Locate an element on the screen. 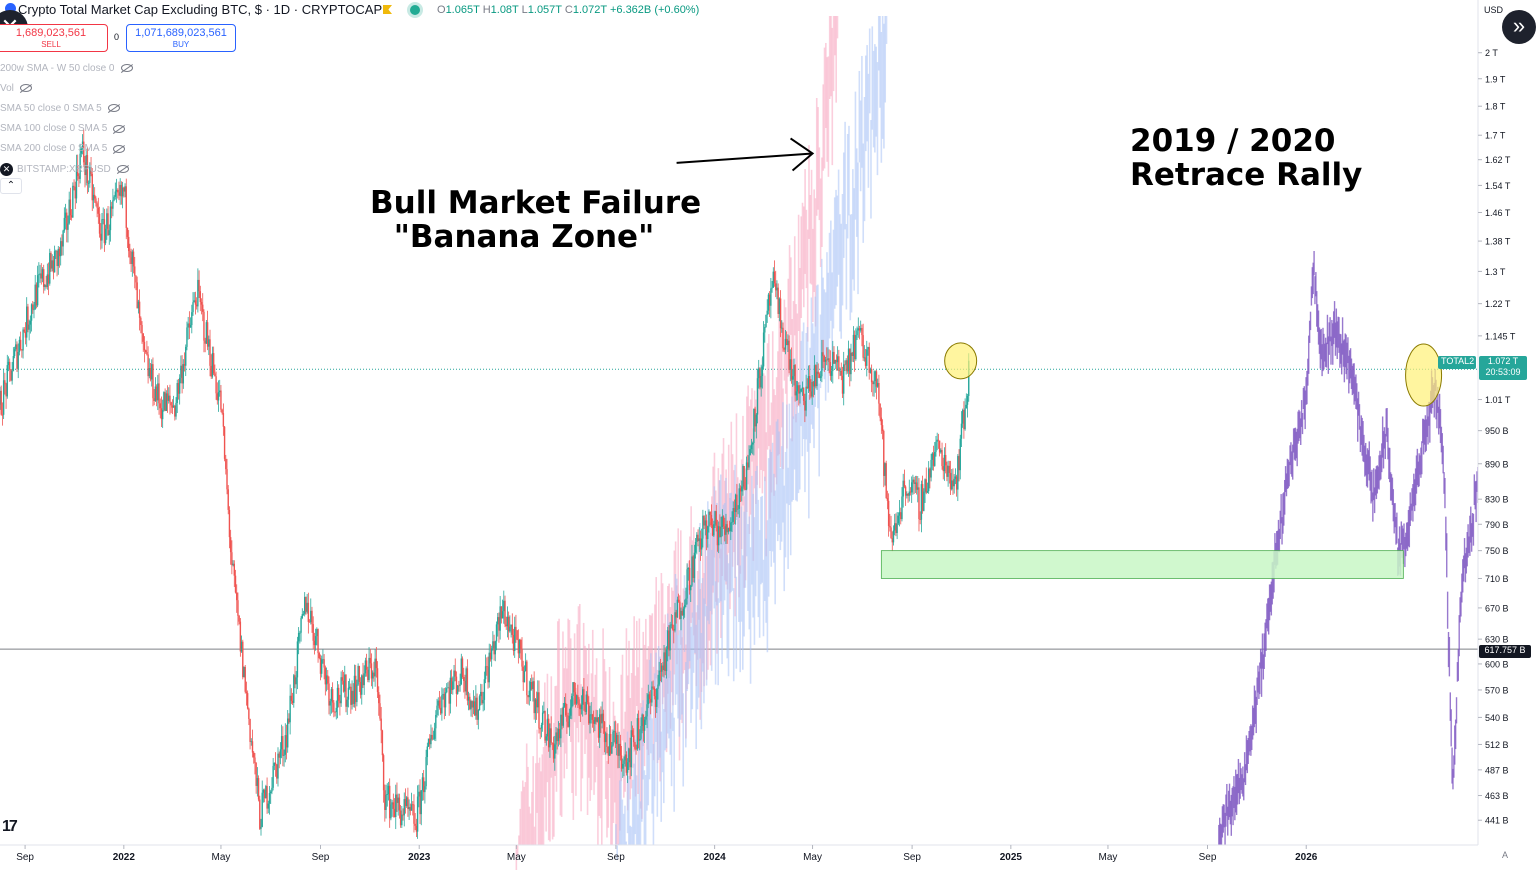  indicator-row: Vol is located at coordinates (66, 88).